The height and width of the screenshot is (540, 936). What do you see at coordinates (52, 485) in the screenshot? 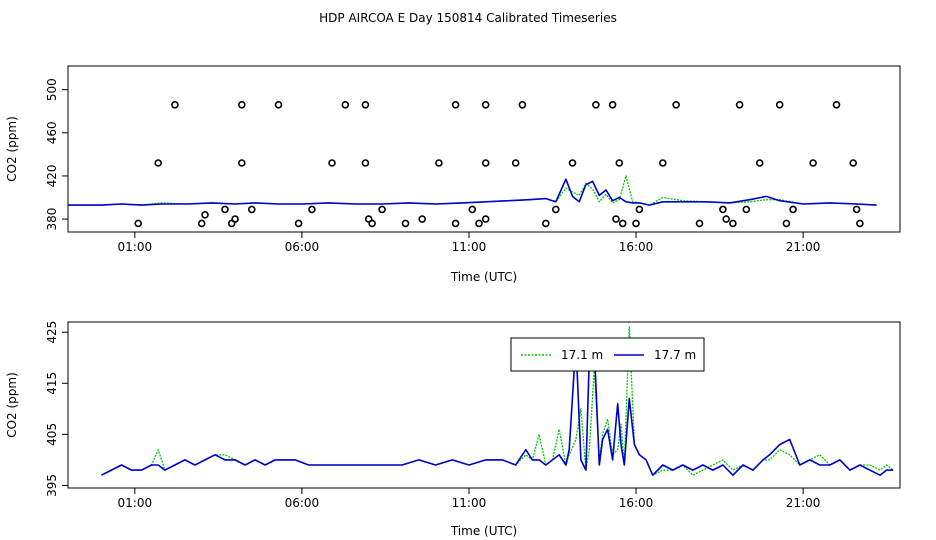
I see `y-tick-label: 395` at bounding box center [52, 485].